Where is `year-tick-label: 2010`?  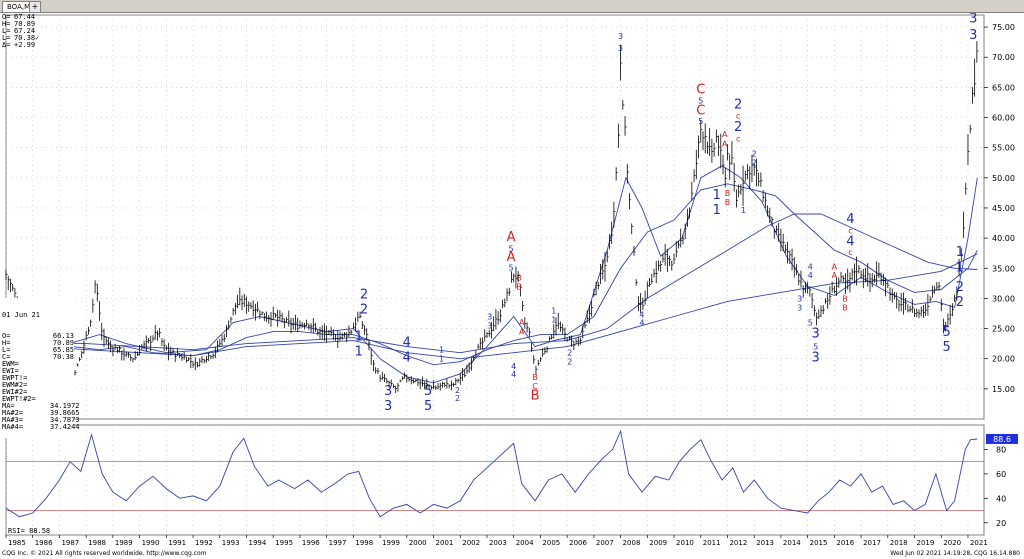
year-tick-label: 2010 is located at coordinates (685, 543).